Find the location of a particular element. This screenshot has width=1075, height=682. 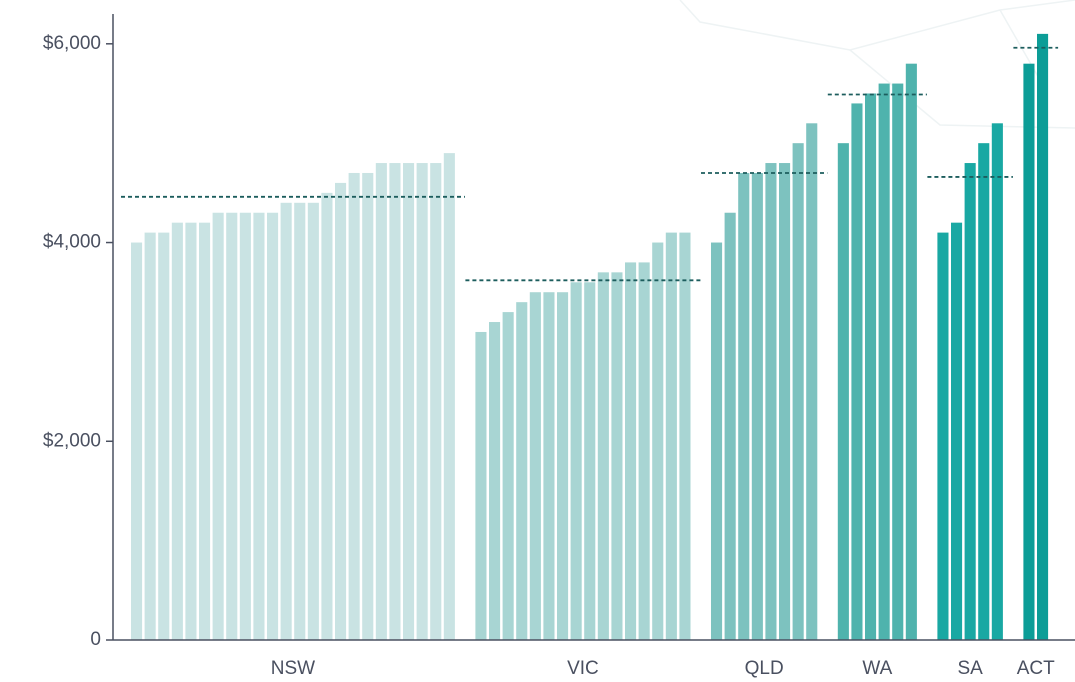

x-tick-label: QLD is located at coordinates (764, 668).